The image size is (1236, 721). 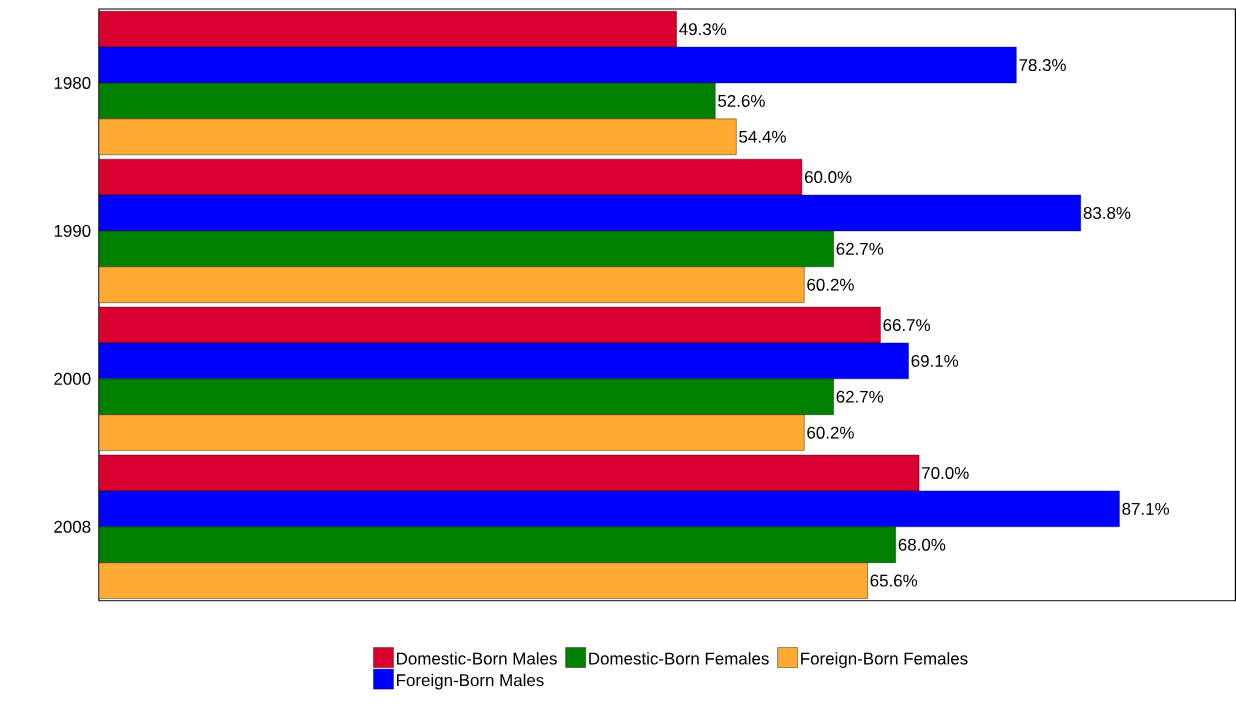 I want to click on y-tick-label: 1990, so click(x=72, y=231).